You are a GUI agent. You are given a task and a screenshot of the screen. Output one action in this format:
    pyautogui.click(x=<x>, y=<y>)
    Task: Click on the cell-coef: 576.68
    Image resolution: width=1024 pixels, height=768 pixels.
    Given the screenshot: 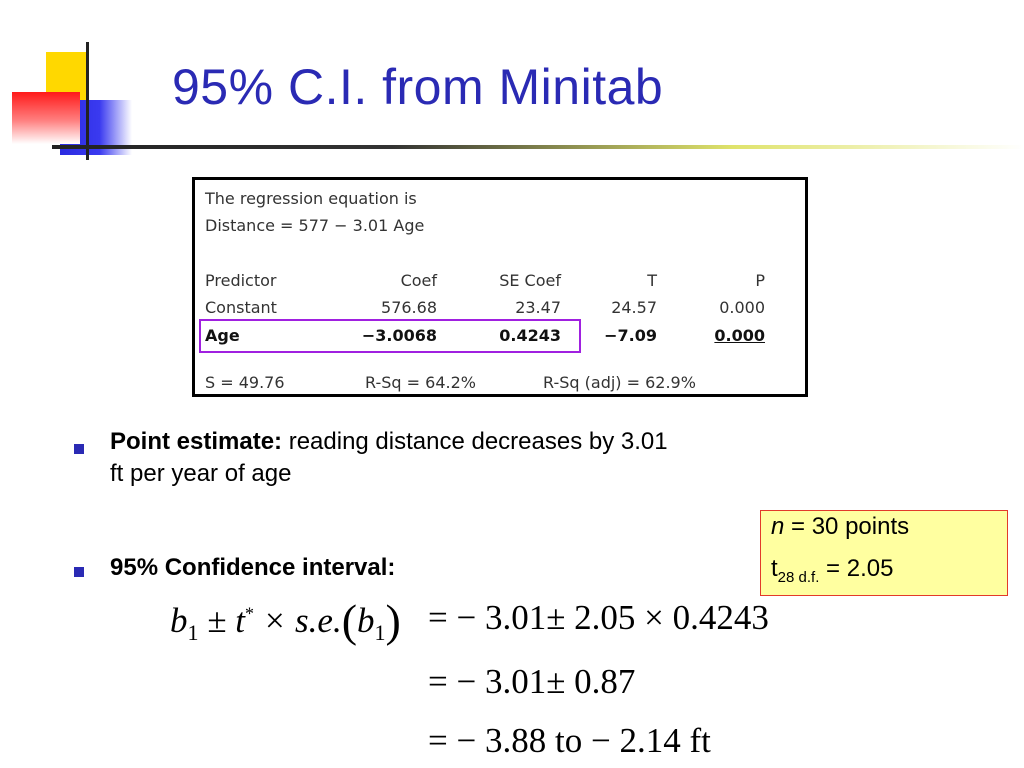 What is the action you would take?
    pyautogui.click(x=409, y=307)
    